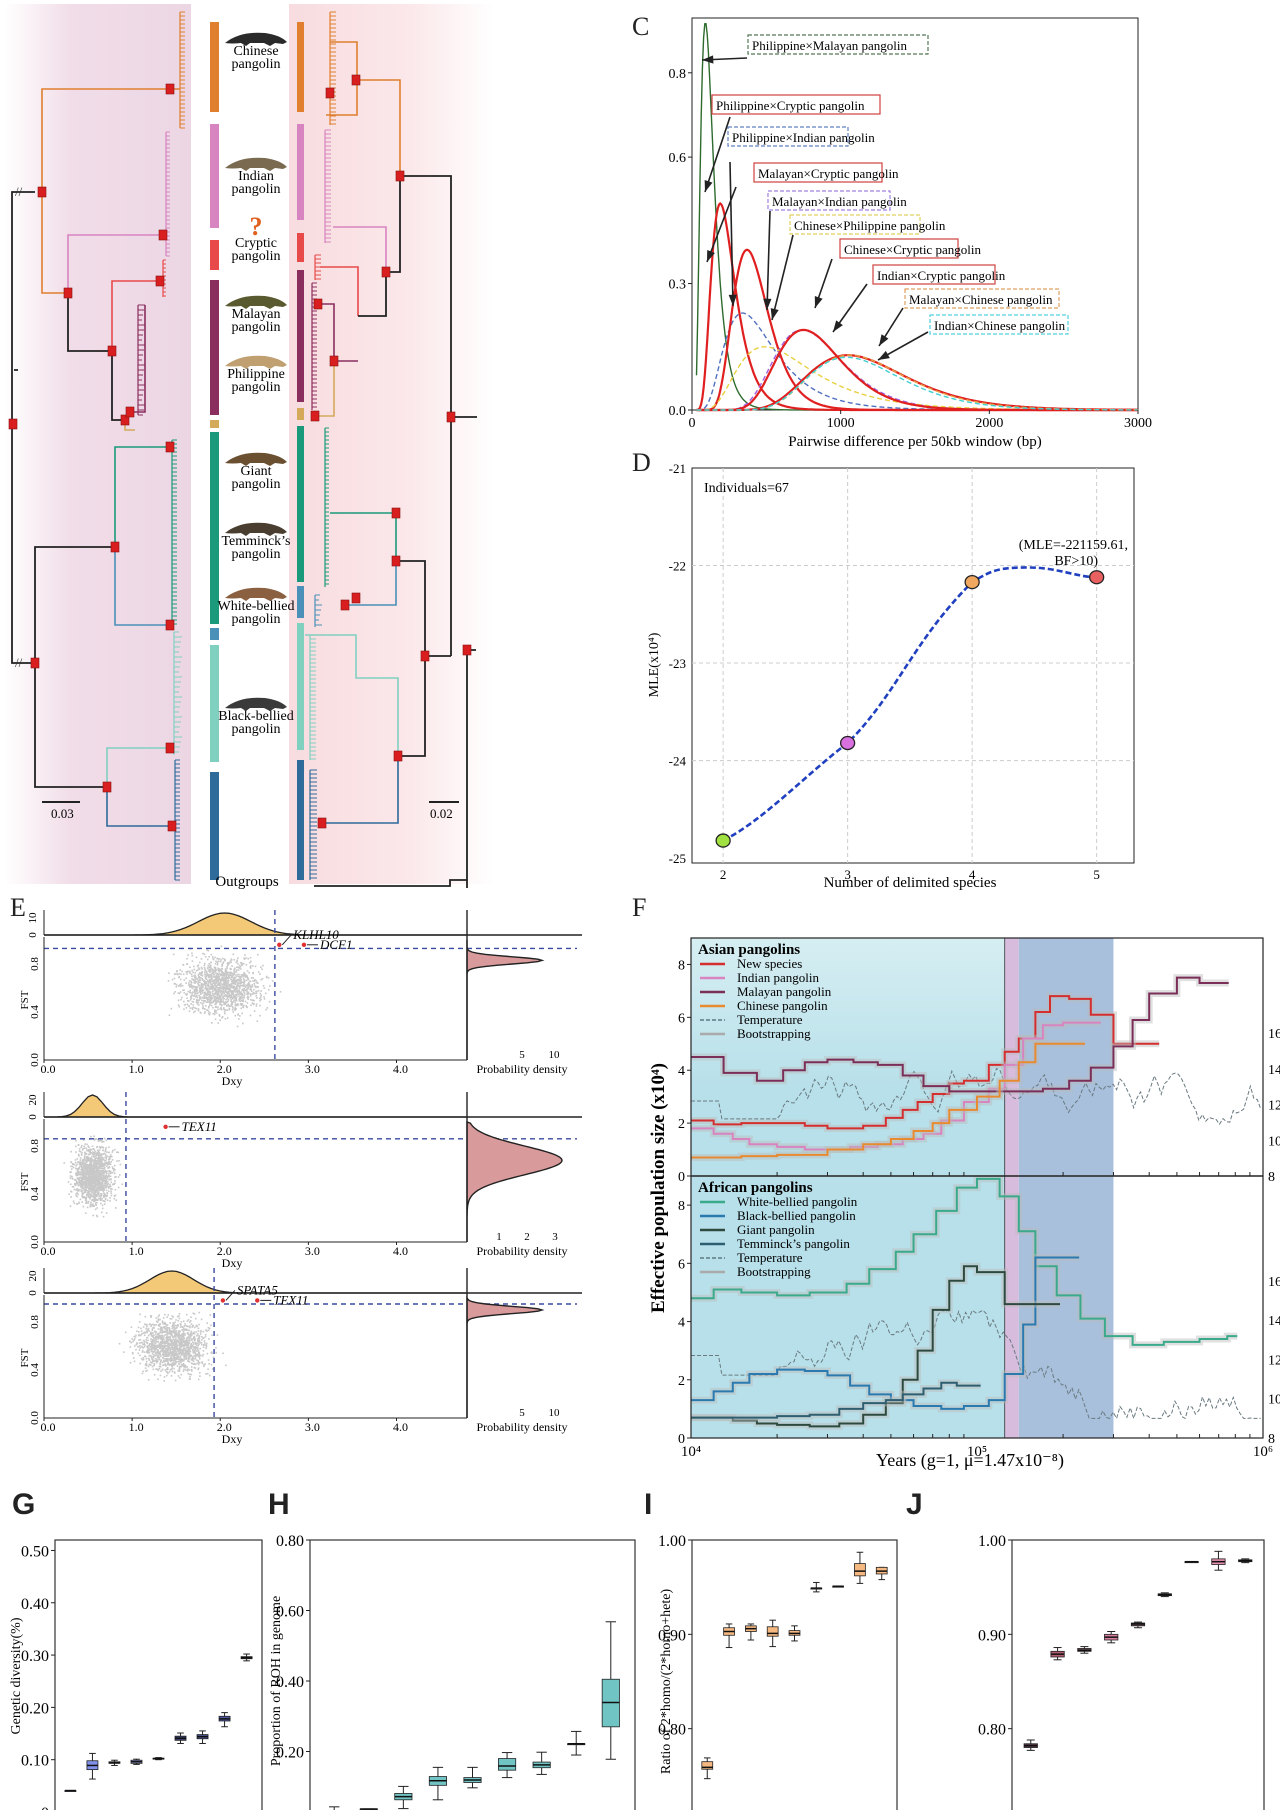 This screenshot has width=1280, height=1810. Describe the element at coordinates (35, 964) in the screenshot. I see `y-tick-label: 0.8` at that location.